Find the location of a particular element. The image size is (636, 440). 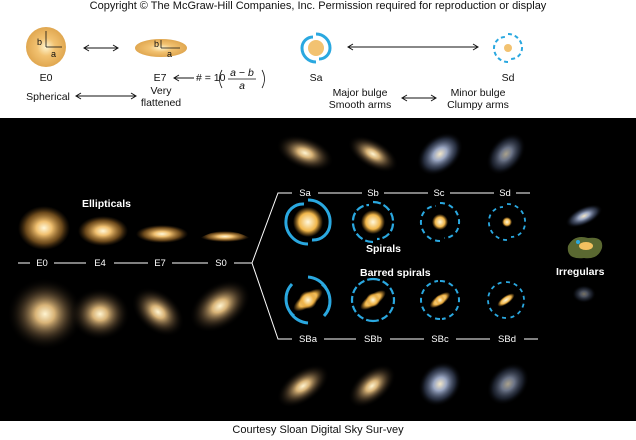

sb-diagram is located at coordinates (373, 222).